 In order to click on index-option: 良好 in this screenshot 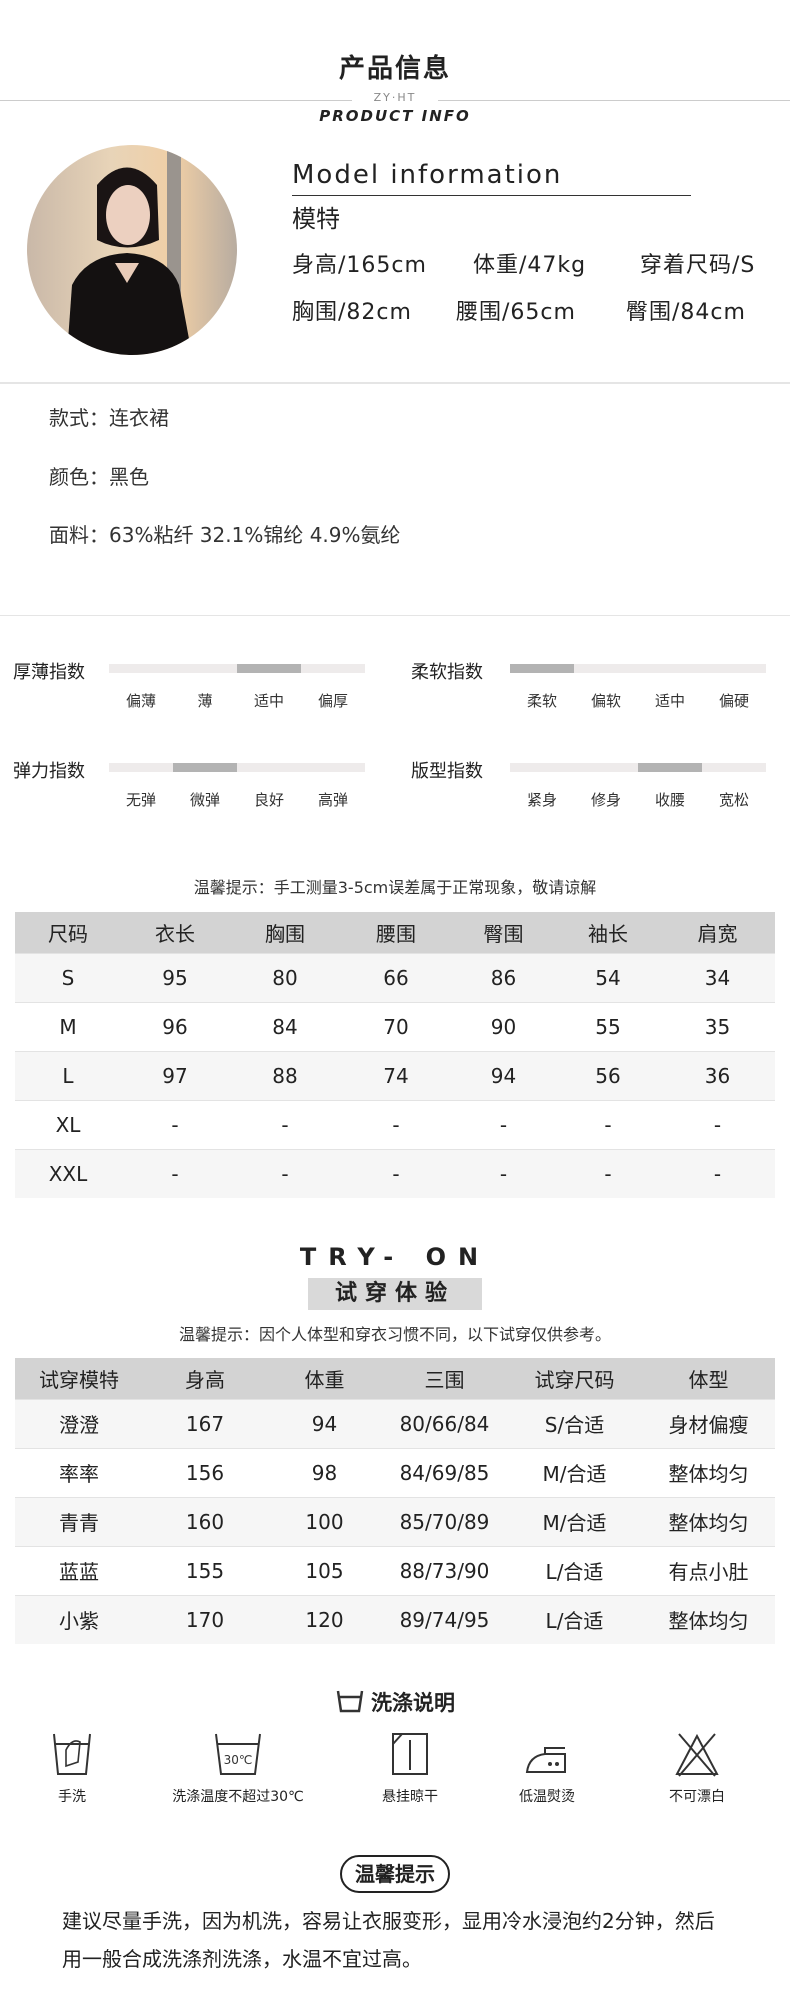, I will do `click(268, 800)`.